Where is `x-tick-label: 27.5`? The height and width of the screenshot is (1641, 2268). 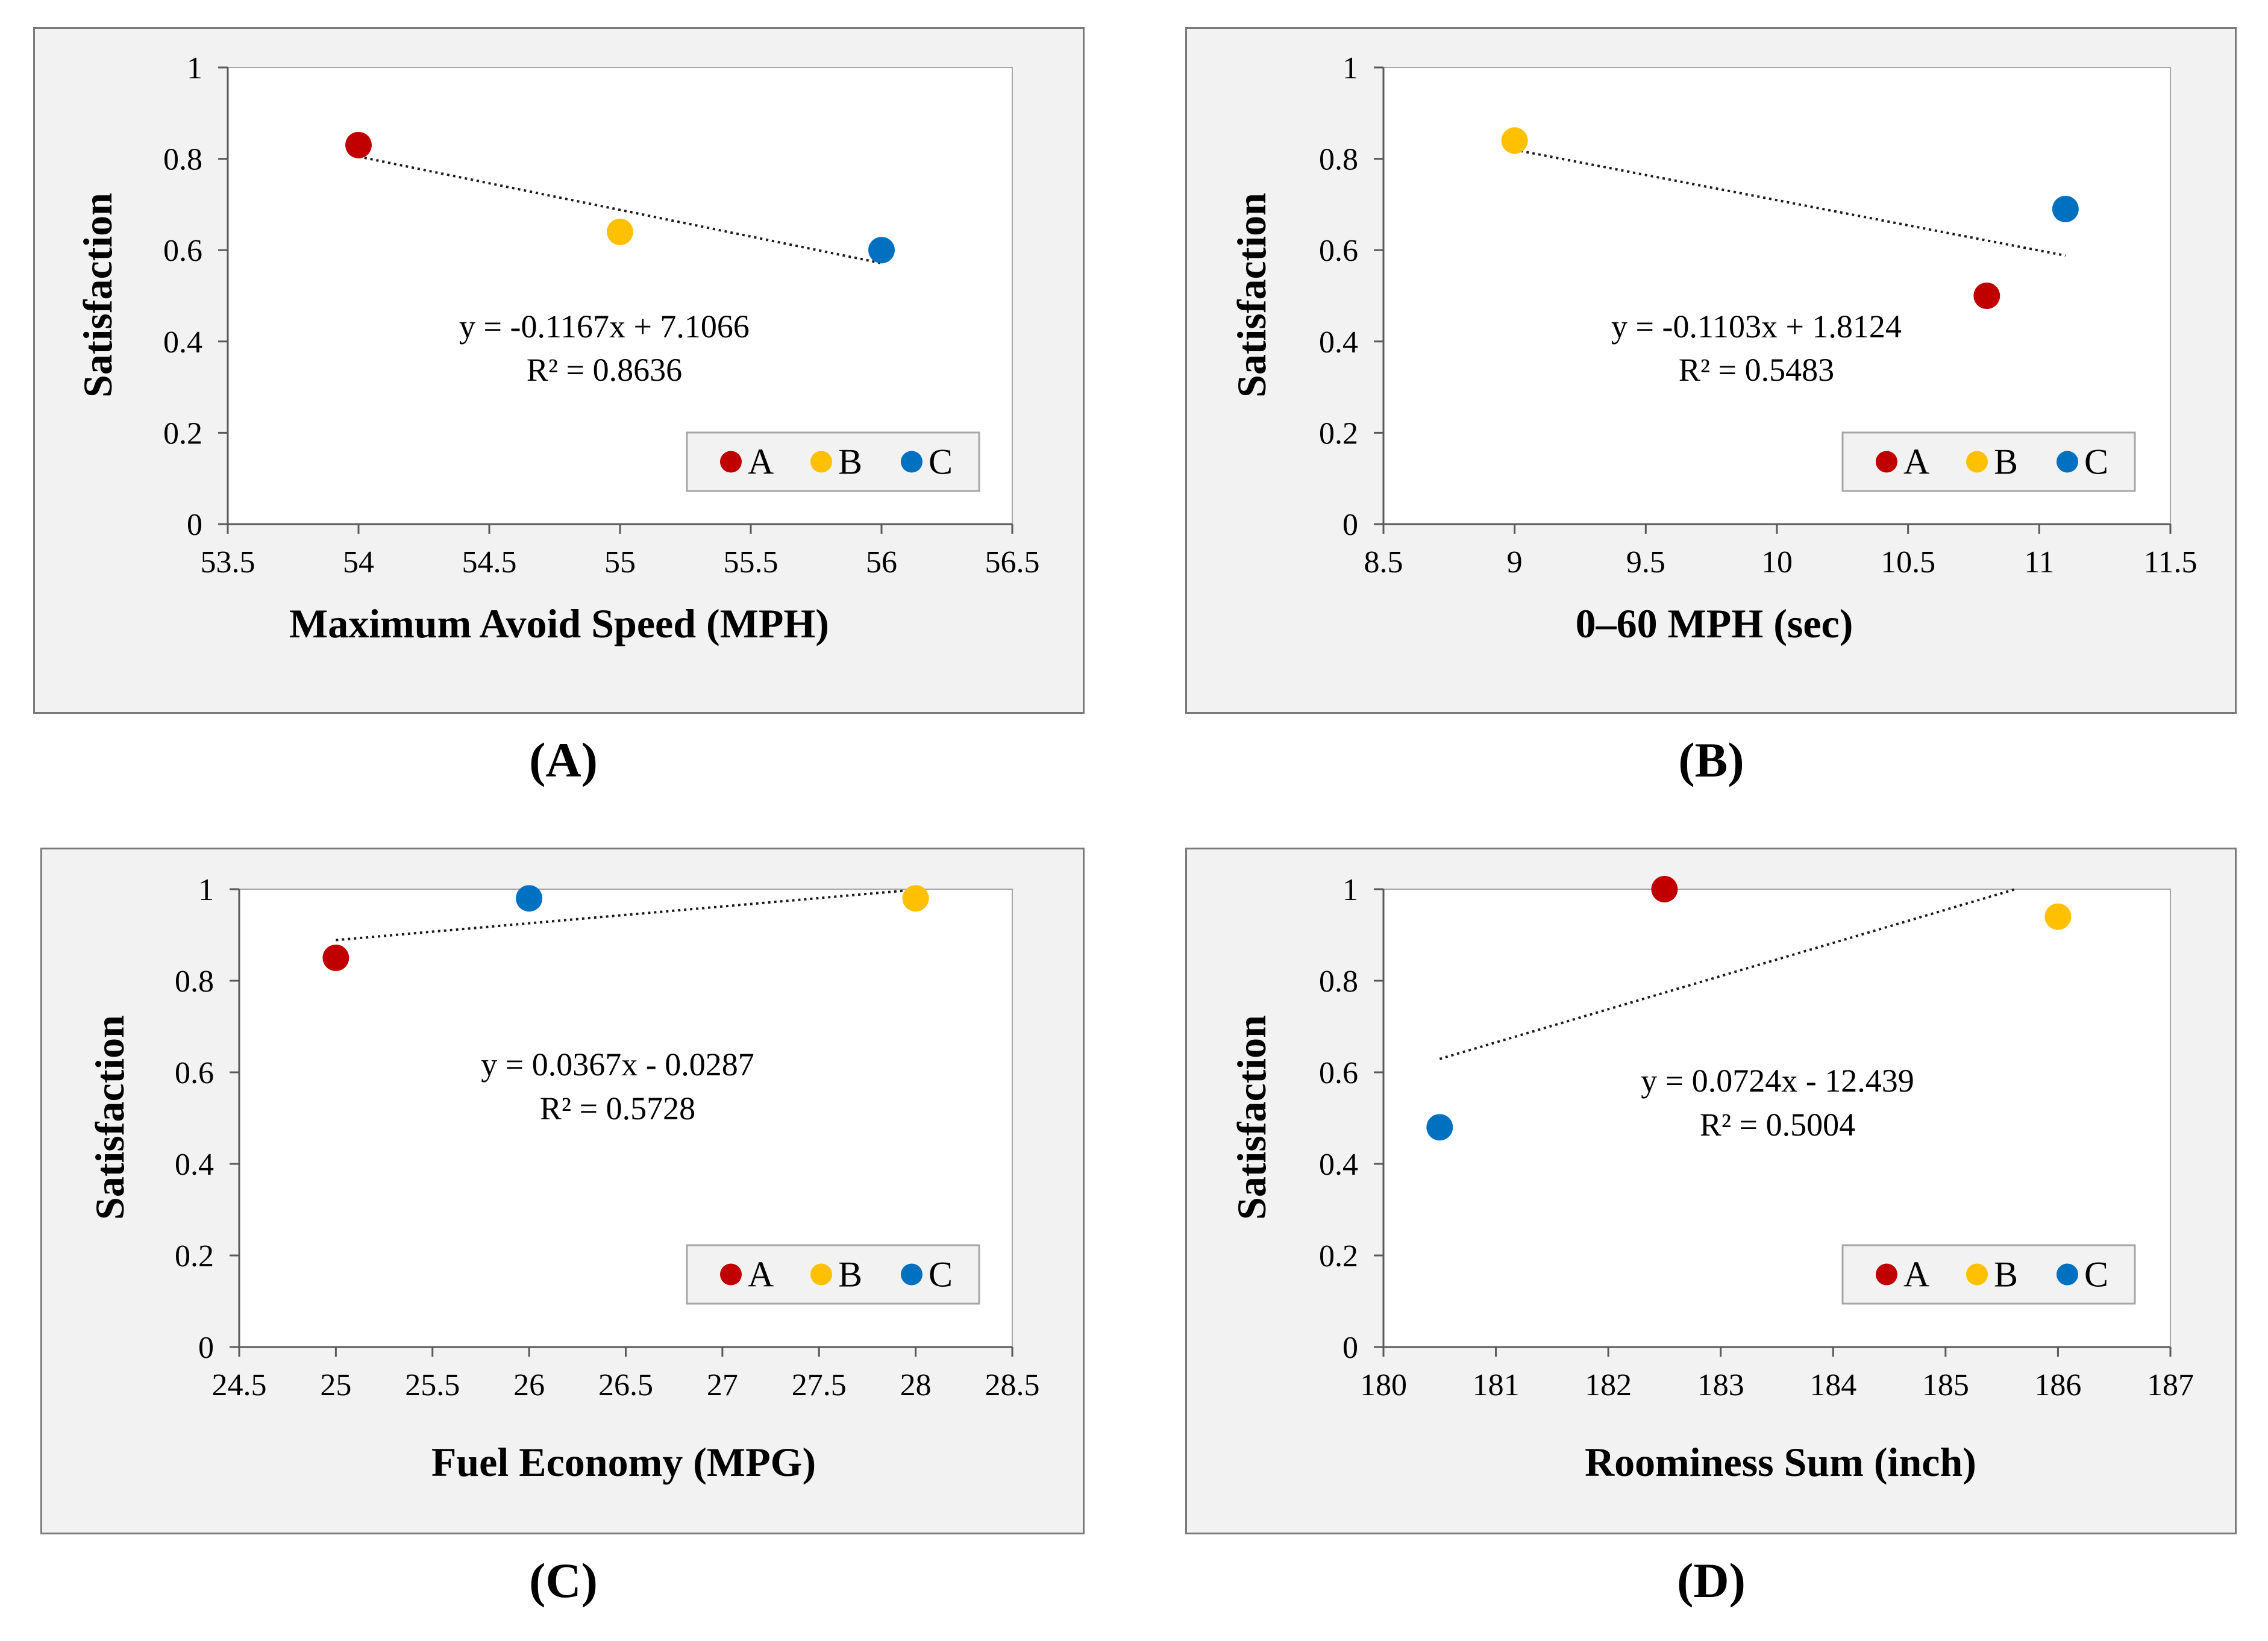 x-tick-label: 27.5 is located at coordinates (819, 1385).